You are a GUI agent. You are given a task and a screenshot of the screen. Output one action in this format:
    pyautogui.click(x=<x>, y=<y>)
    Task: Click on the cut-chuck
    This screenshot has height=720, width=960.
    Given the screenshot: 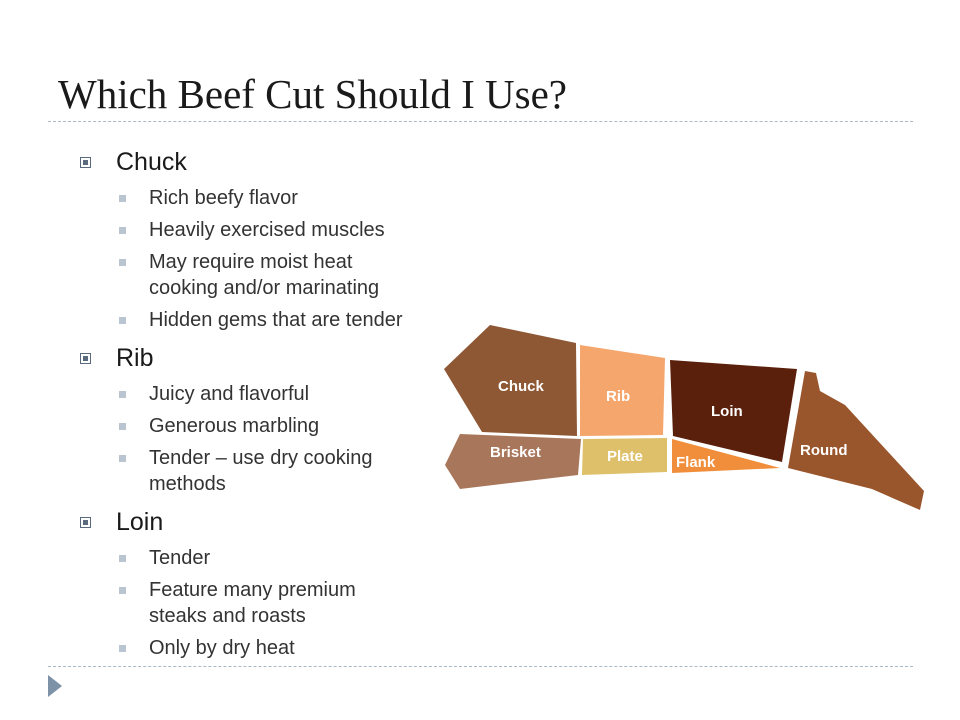 What is the action you would take?
    pyautogui.click(x=510, y=380)
    